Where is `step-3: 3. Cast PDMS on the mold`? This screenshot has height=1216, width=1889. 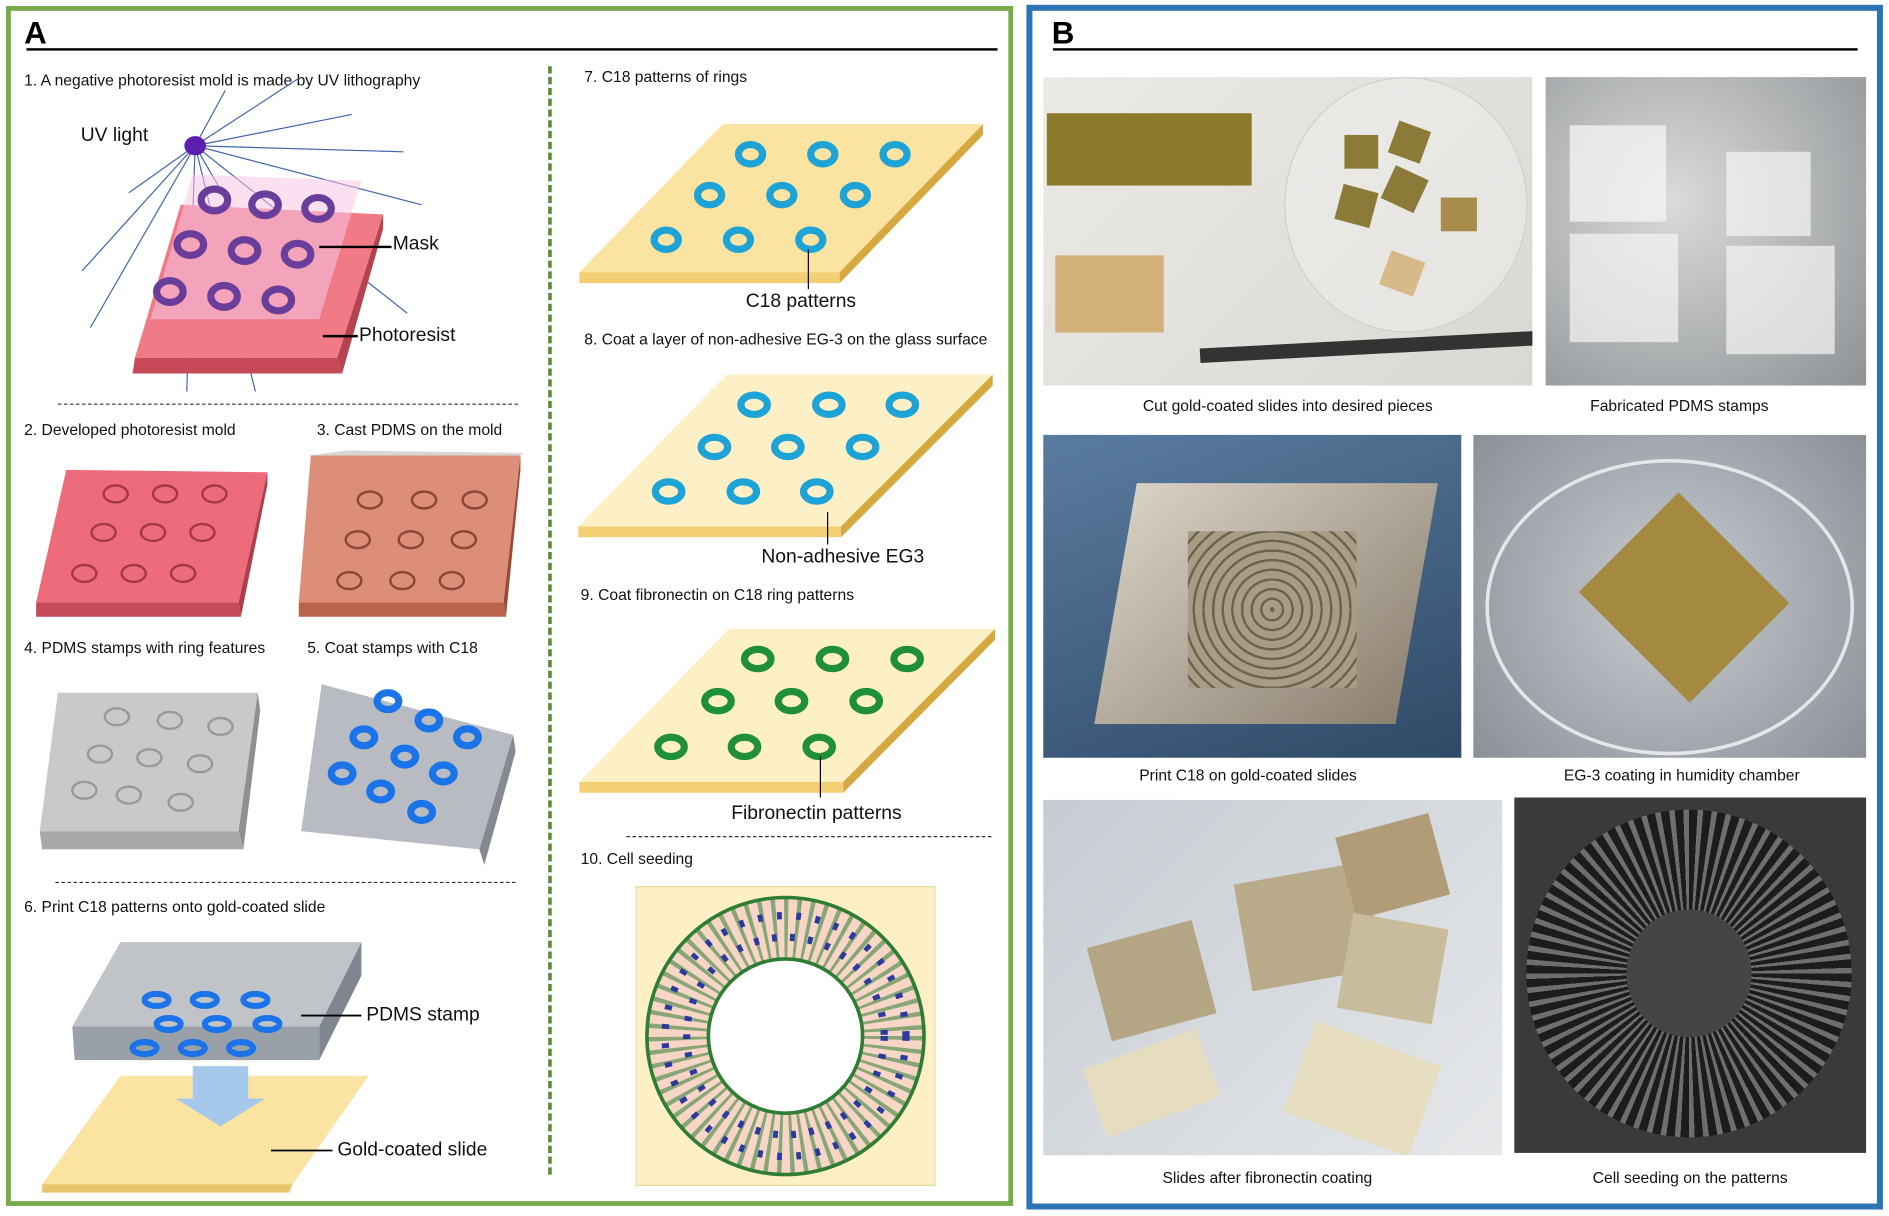
step-3: 3. Cast PDMS on the mold is located at coordinates (409, 429).